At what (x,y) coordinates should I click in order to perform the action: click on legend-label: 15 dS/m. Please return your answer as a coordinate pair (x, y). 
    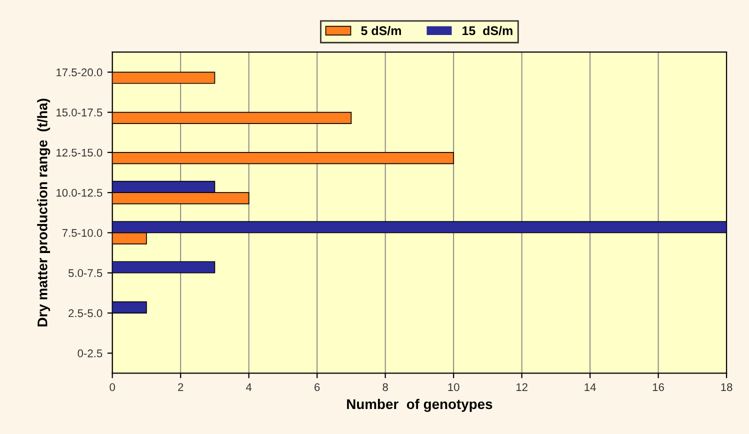
    Looking at the image, I should click on (487, 31).